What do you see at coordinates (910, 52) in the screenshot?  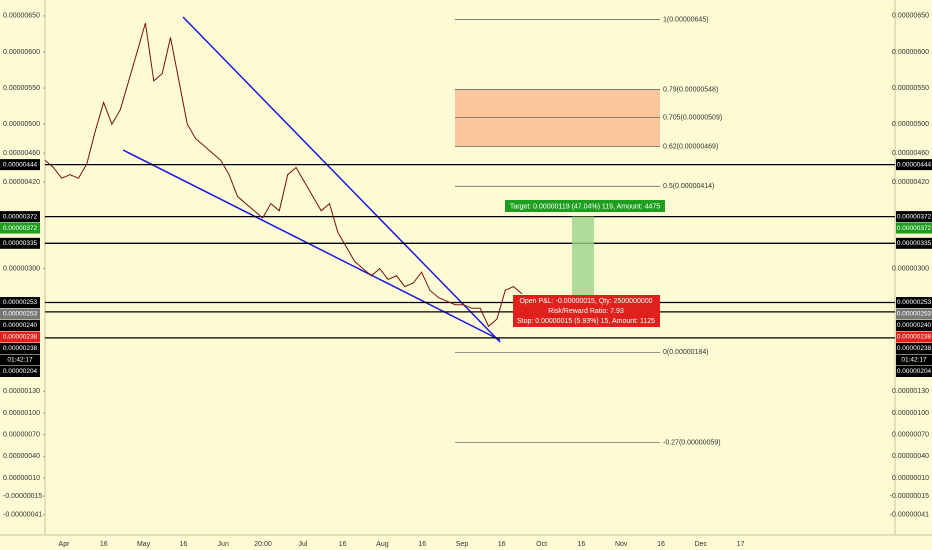 I see `right-tick-label: 0.00000600` at bounding box center [910, 52].